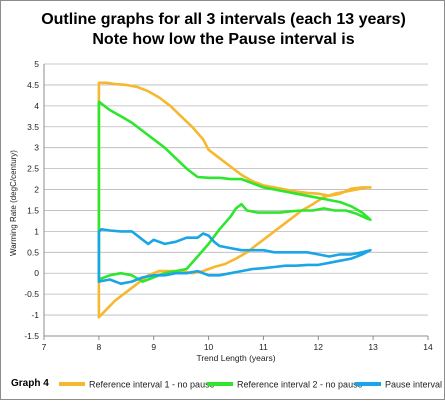 The image size is (445, 401). Describe the element at coordinates (13, 203) in the screenshot. I see `y-axis-label: Warming Rate (degC/century)` at that location.